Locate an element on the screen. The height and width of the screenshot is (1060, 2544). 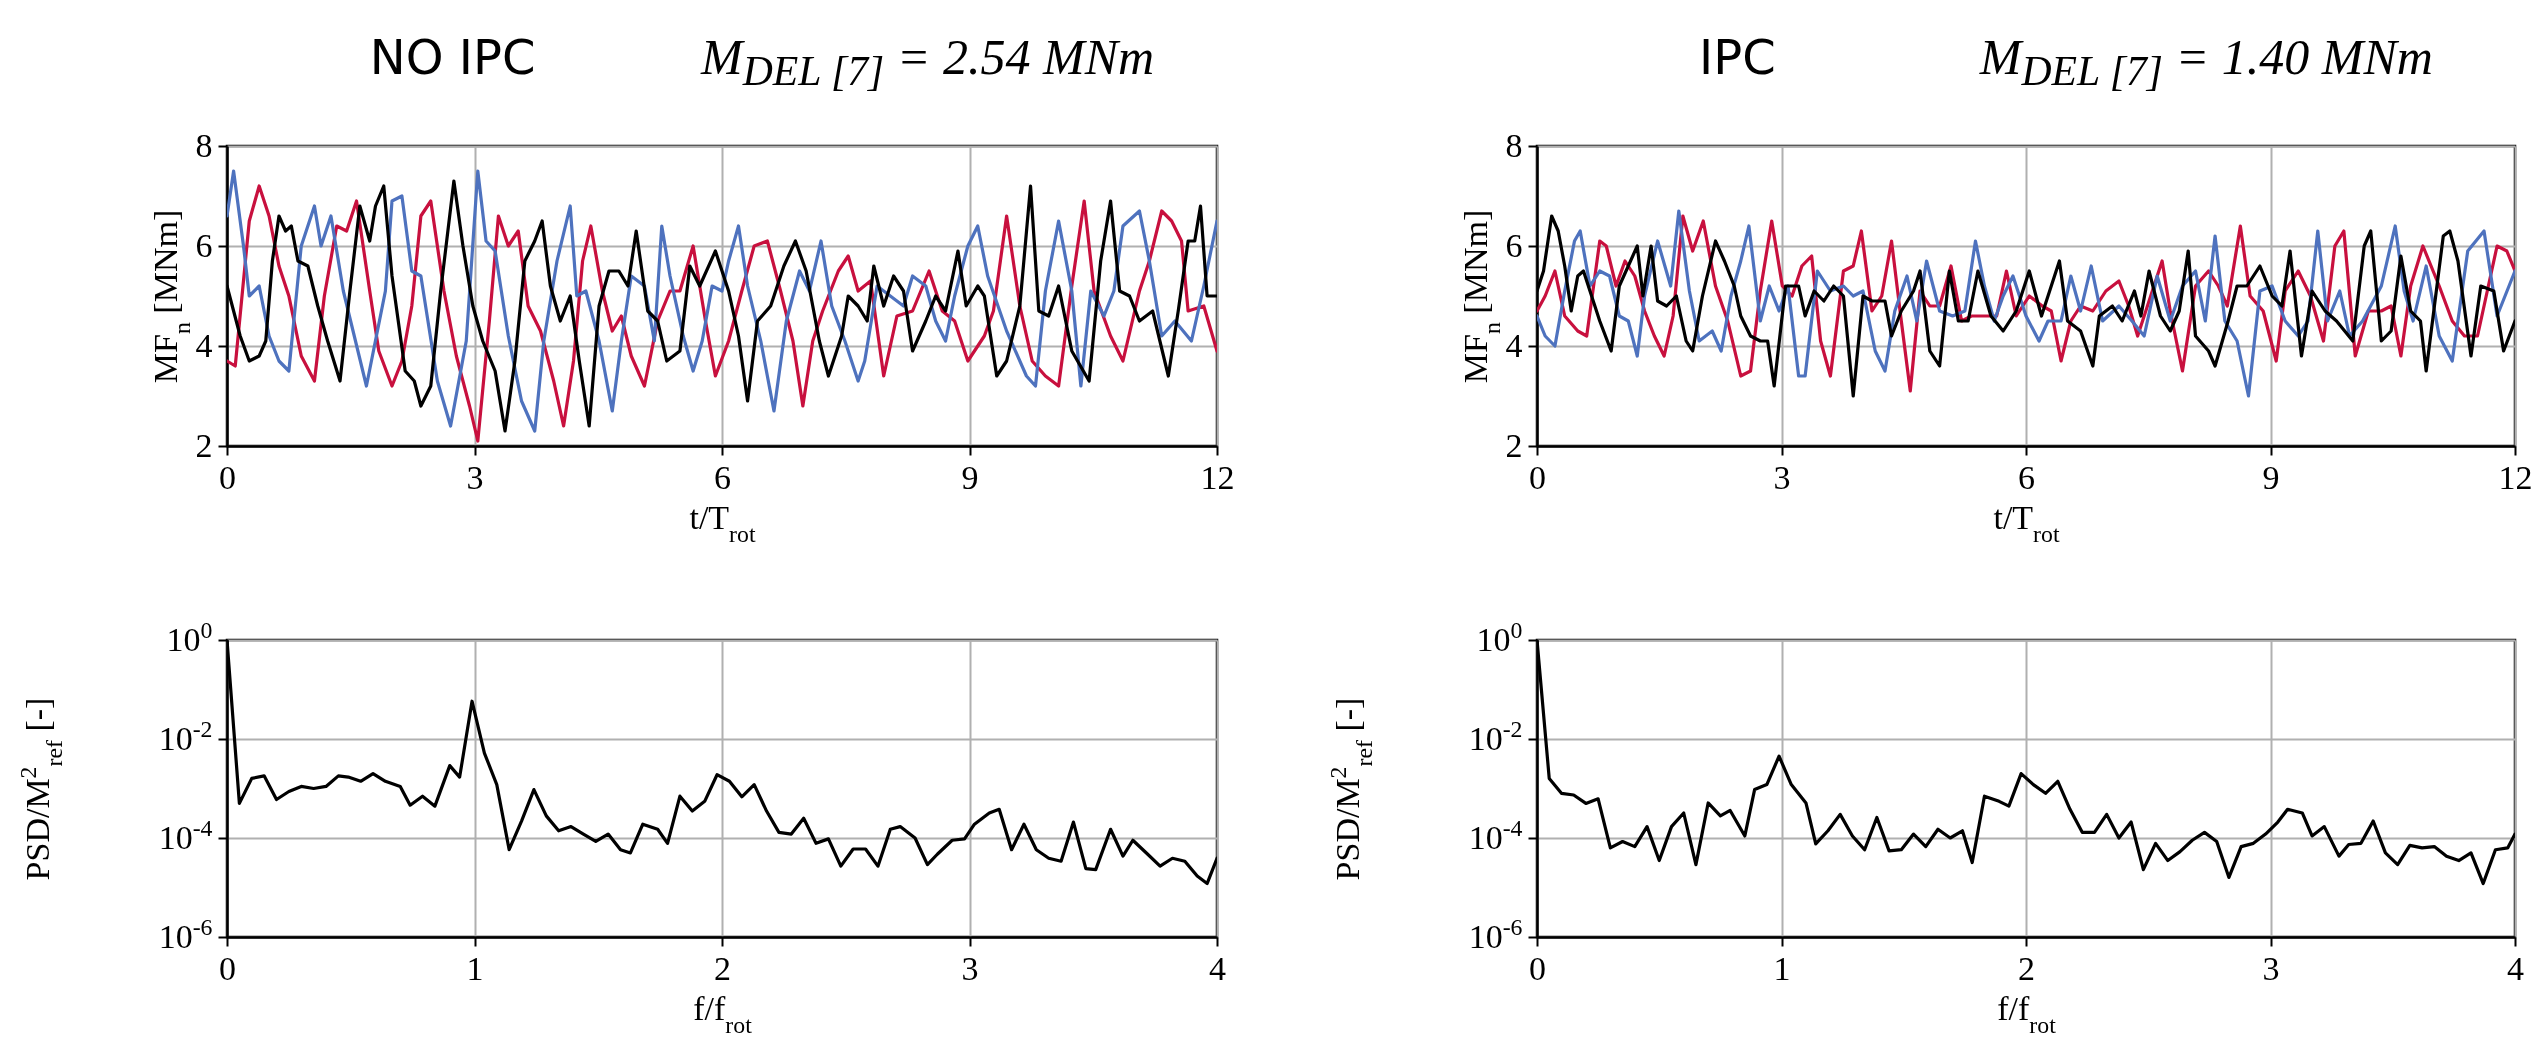
chart-title: IPC is located at coordinates (1737, 57).